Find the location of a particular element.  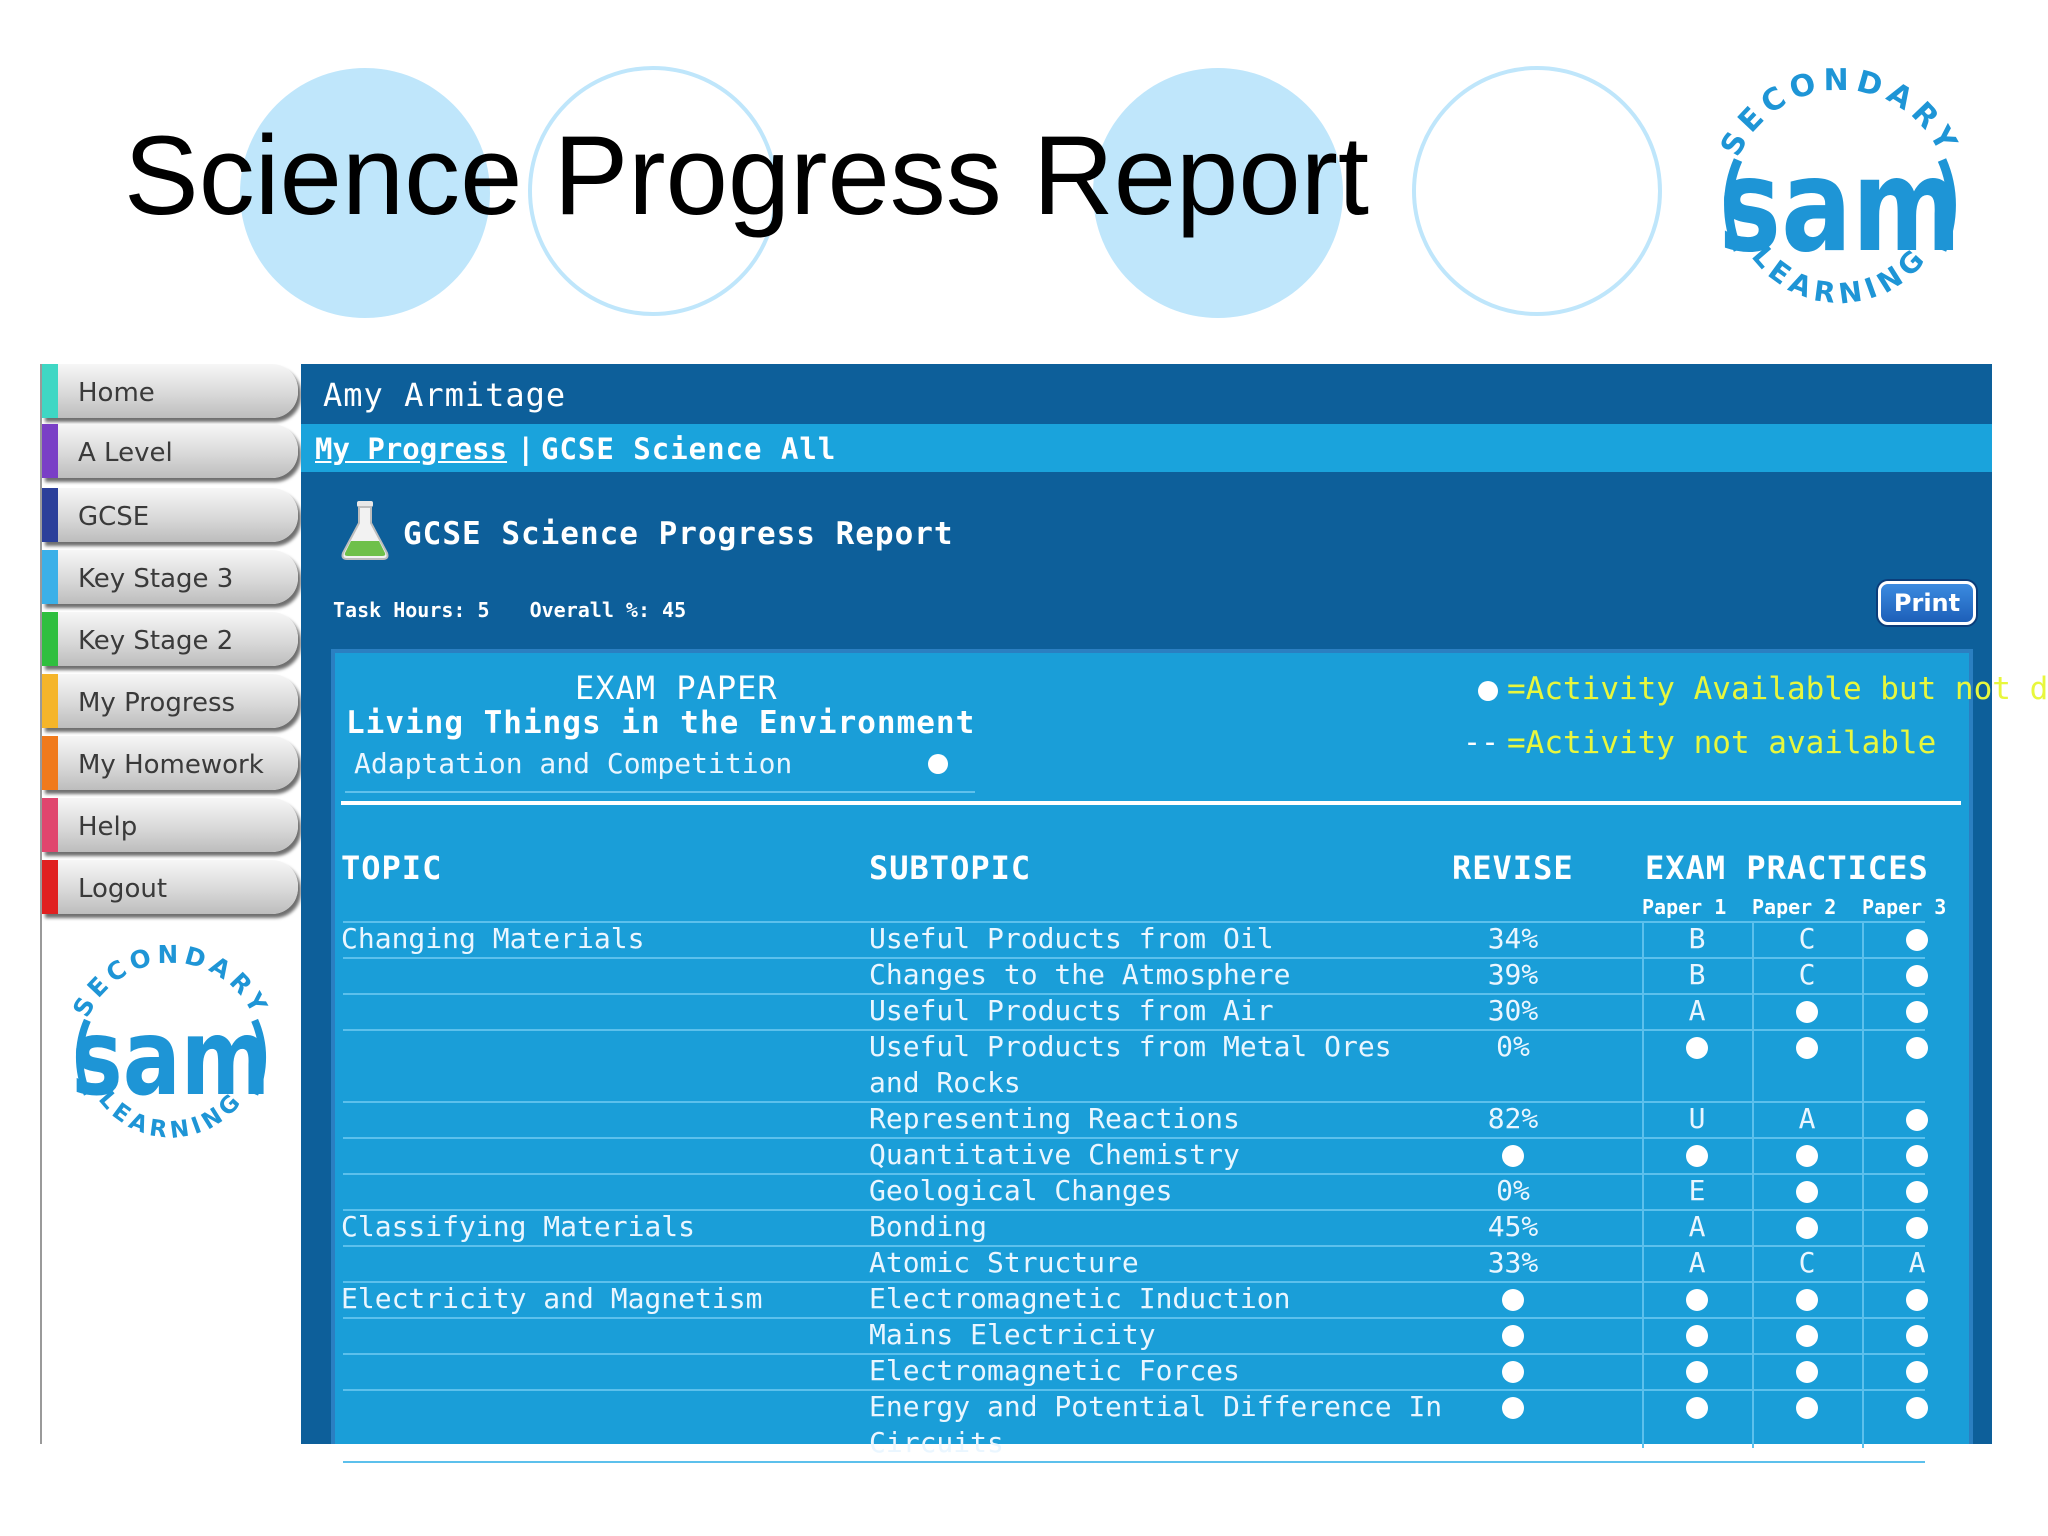

sam-learning-logo: SECONDARY sam LEARNING is located at coordinates (1840, 195).